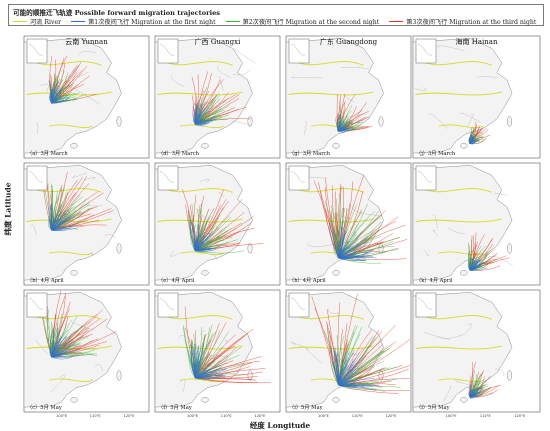 Image resolution: width=550 pixels, height=431 pixels. What do you see at coordinates (179, 153) in the screenshot?
I see `panel-label: （d）3月 March` at bounding box center [179, 153].